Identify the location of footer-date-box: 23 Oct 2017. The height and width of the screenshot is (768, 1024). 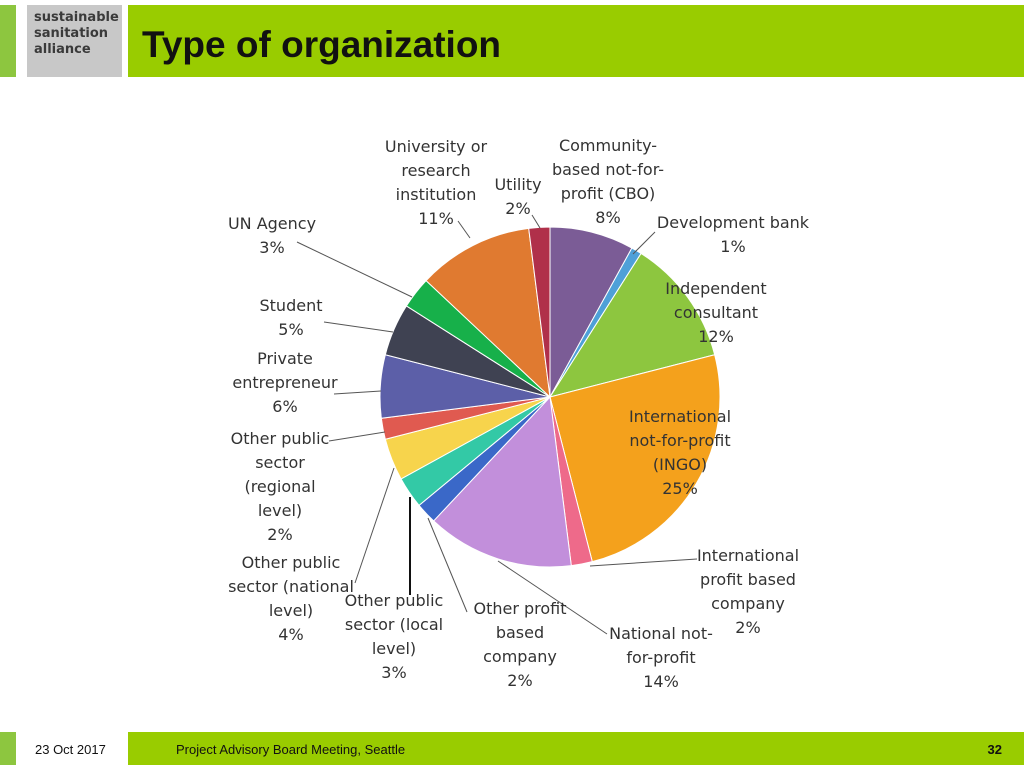
(77, 748).